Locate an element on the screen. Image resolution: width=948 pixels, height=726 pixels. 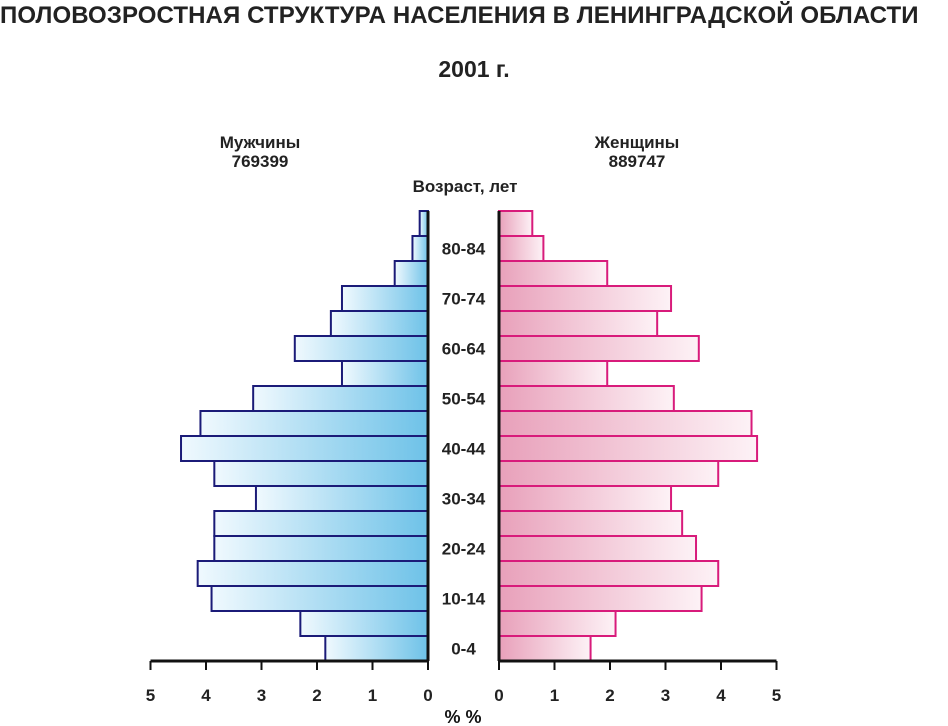
females-total: 889747 is located at coordinates (637, 161).